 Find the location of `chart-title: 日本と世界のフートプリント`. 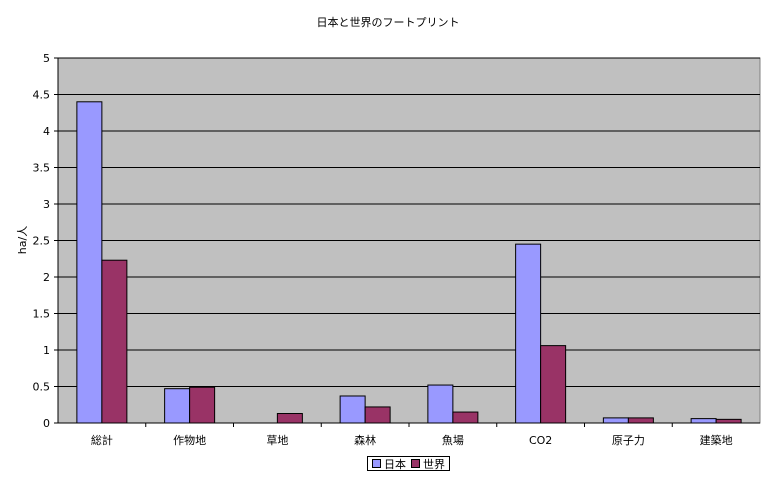

chart-title: 日本と世界のフートプリント is located at coordinates (388, 22).